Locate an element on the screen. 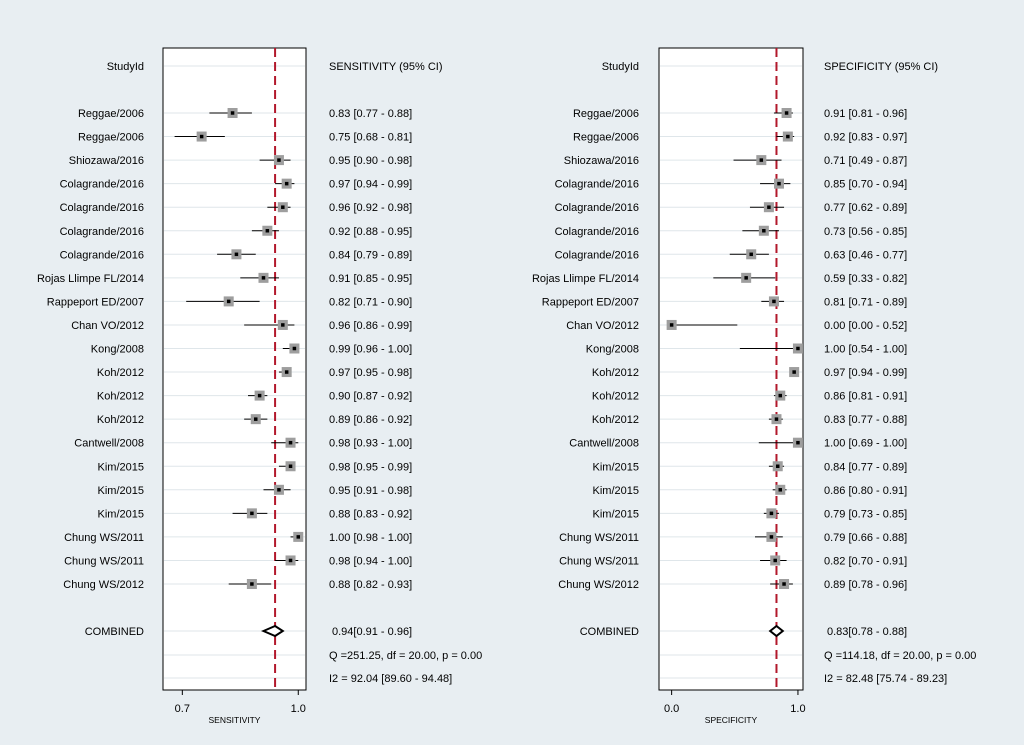 This screenshot has height=745, width=1024. study-ci-label: 0.79 [0.73 - 0.85] is located at coordinates (865, 514).